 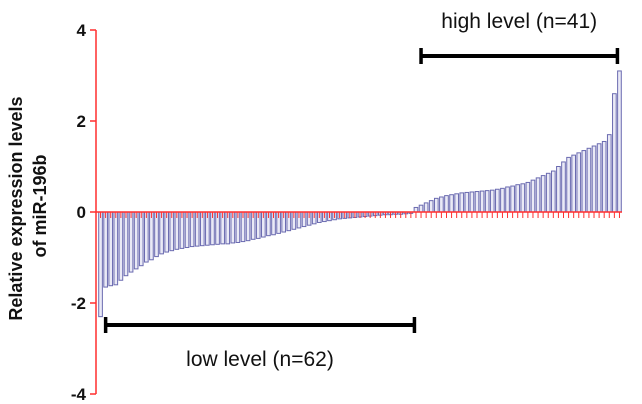 What do you see at coordinates (82, 30) in the screenshot?
I see `y-tick-label: 4` at bounding box center [82, 30].